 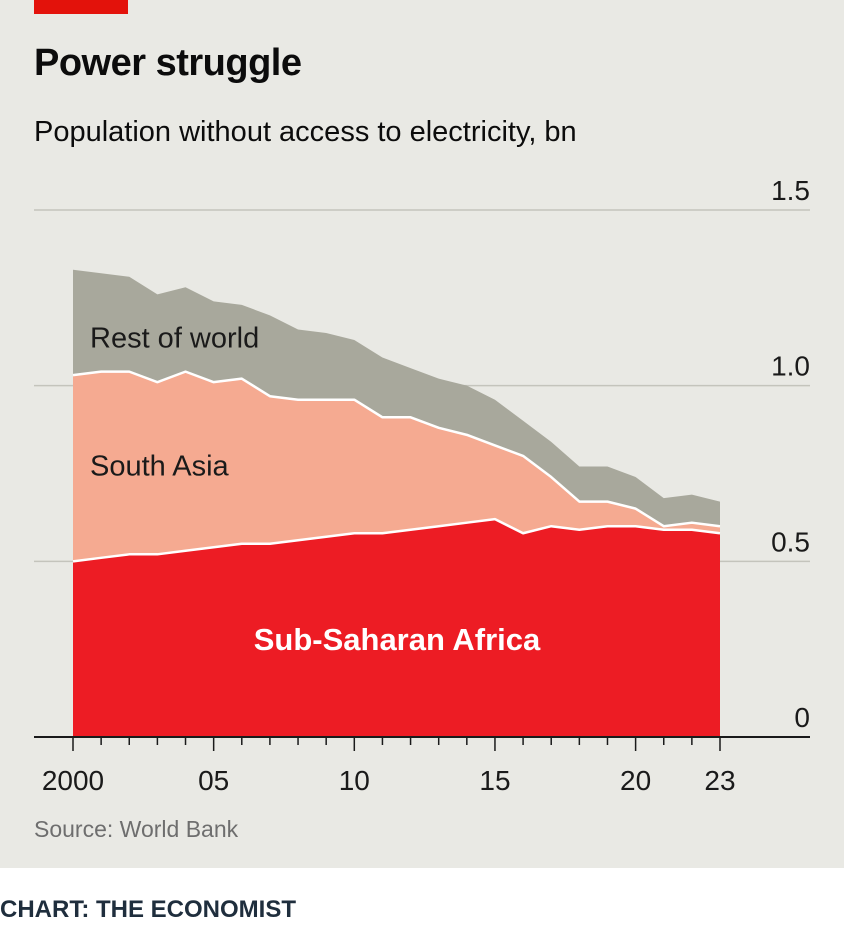 I want to click on x-tick-label: 05, so click(x=213, y=780).